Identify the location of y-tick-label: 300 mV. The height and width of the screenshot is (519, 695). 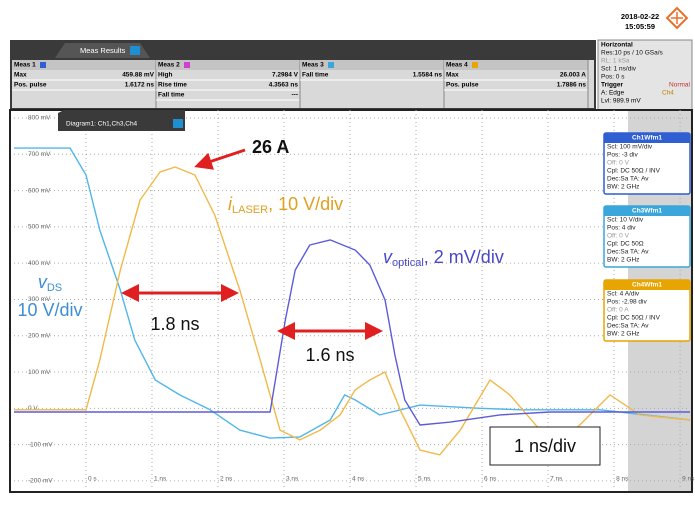
(39, 299).